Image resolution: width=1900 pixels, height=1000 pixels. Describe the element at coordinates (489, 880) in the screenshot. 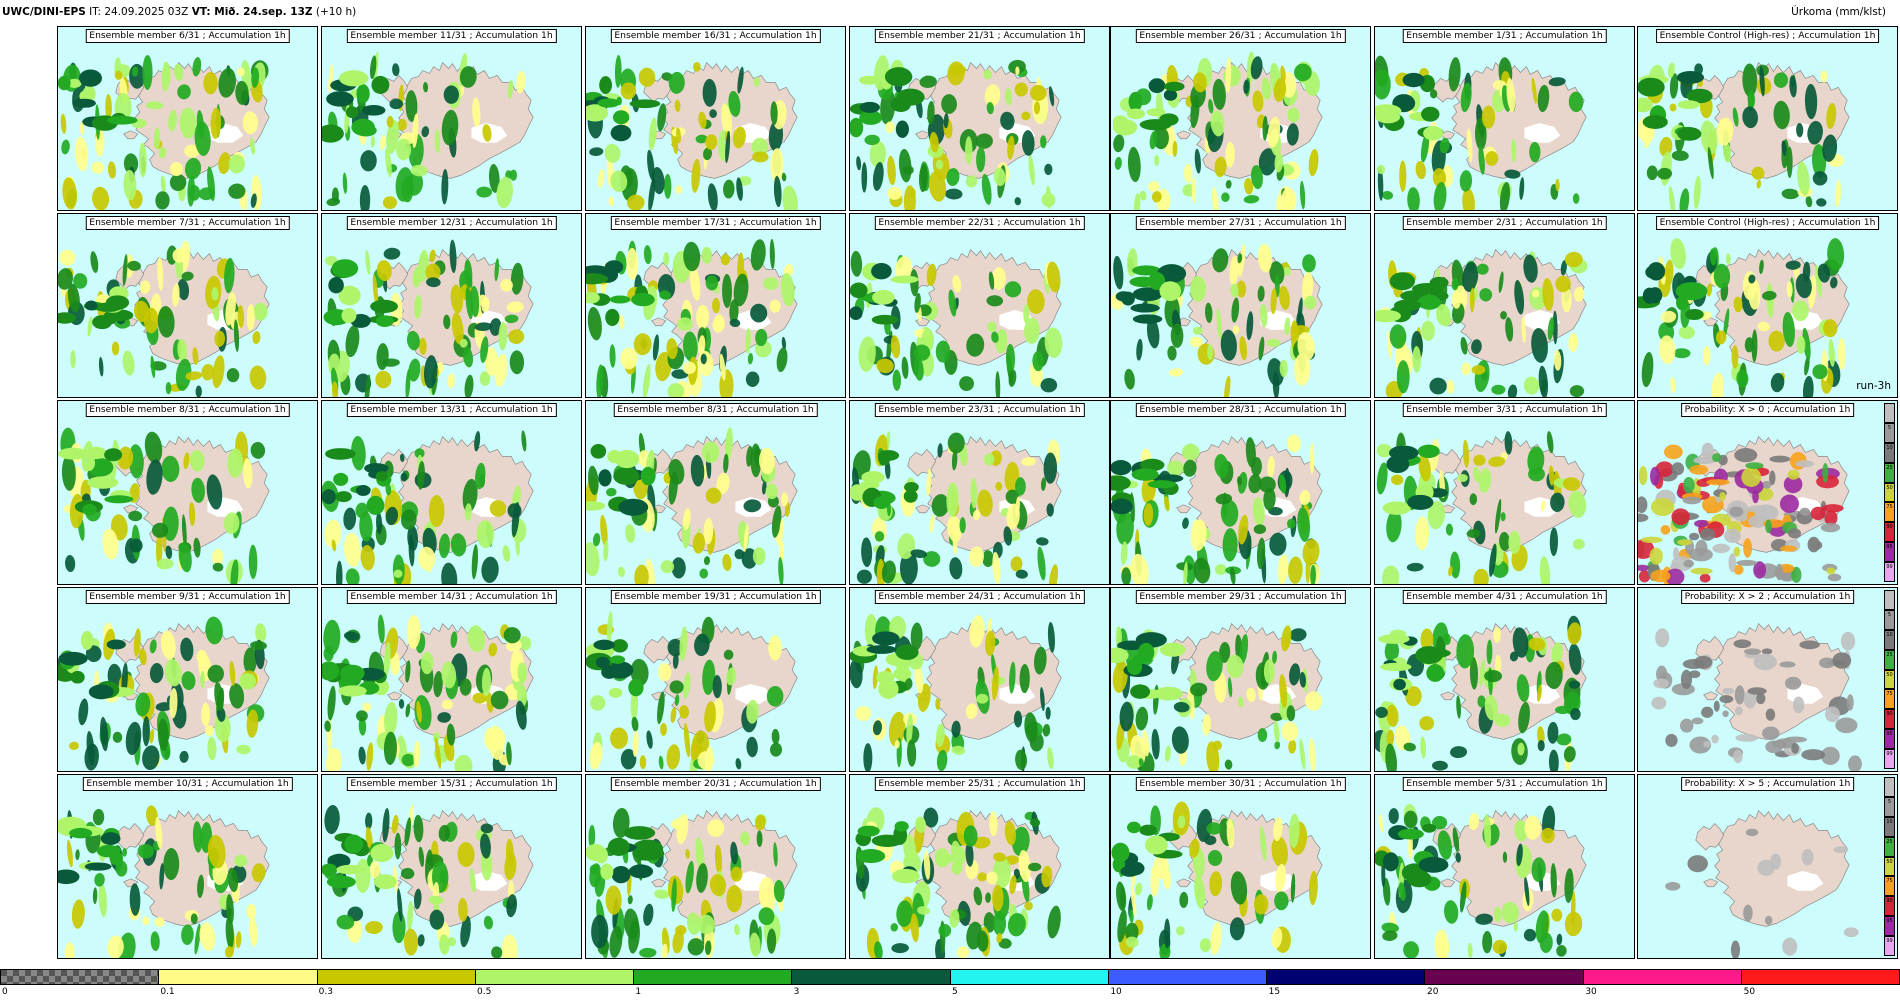

I see `glacier` at that location.